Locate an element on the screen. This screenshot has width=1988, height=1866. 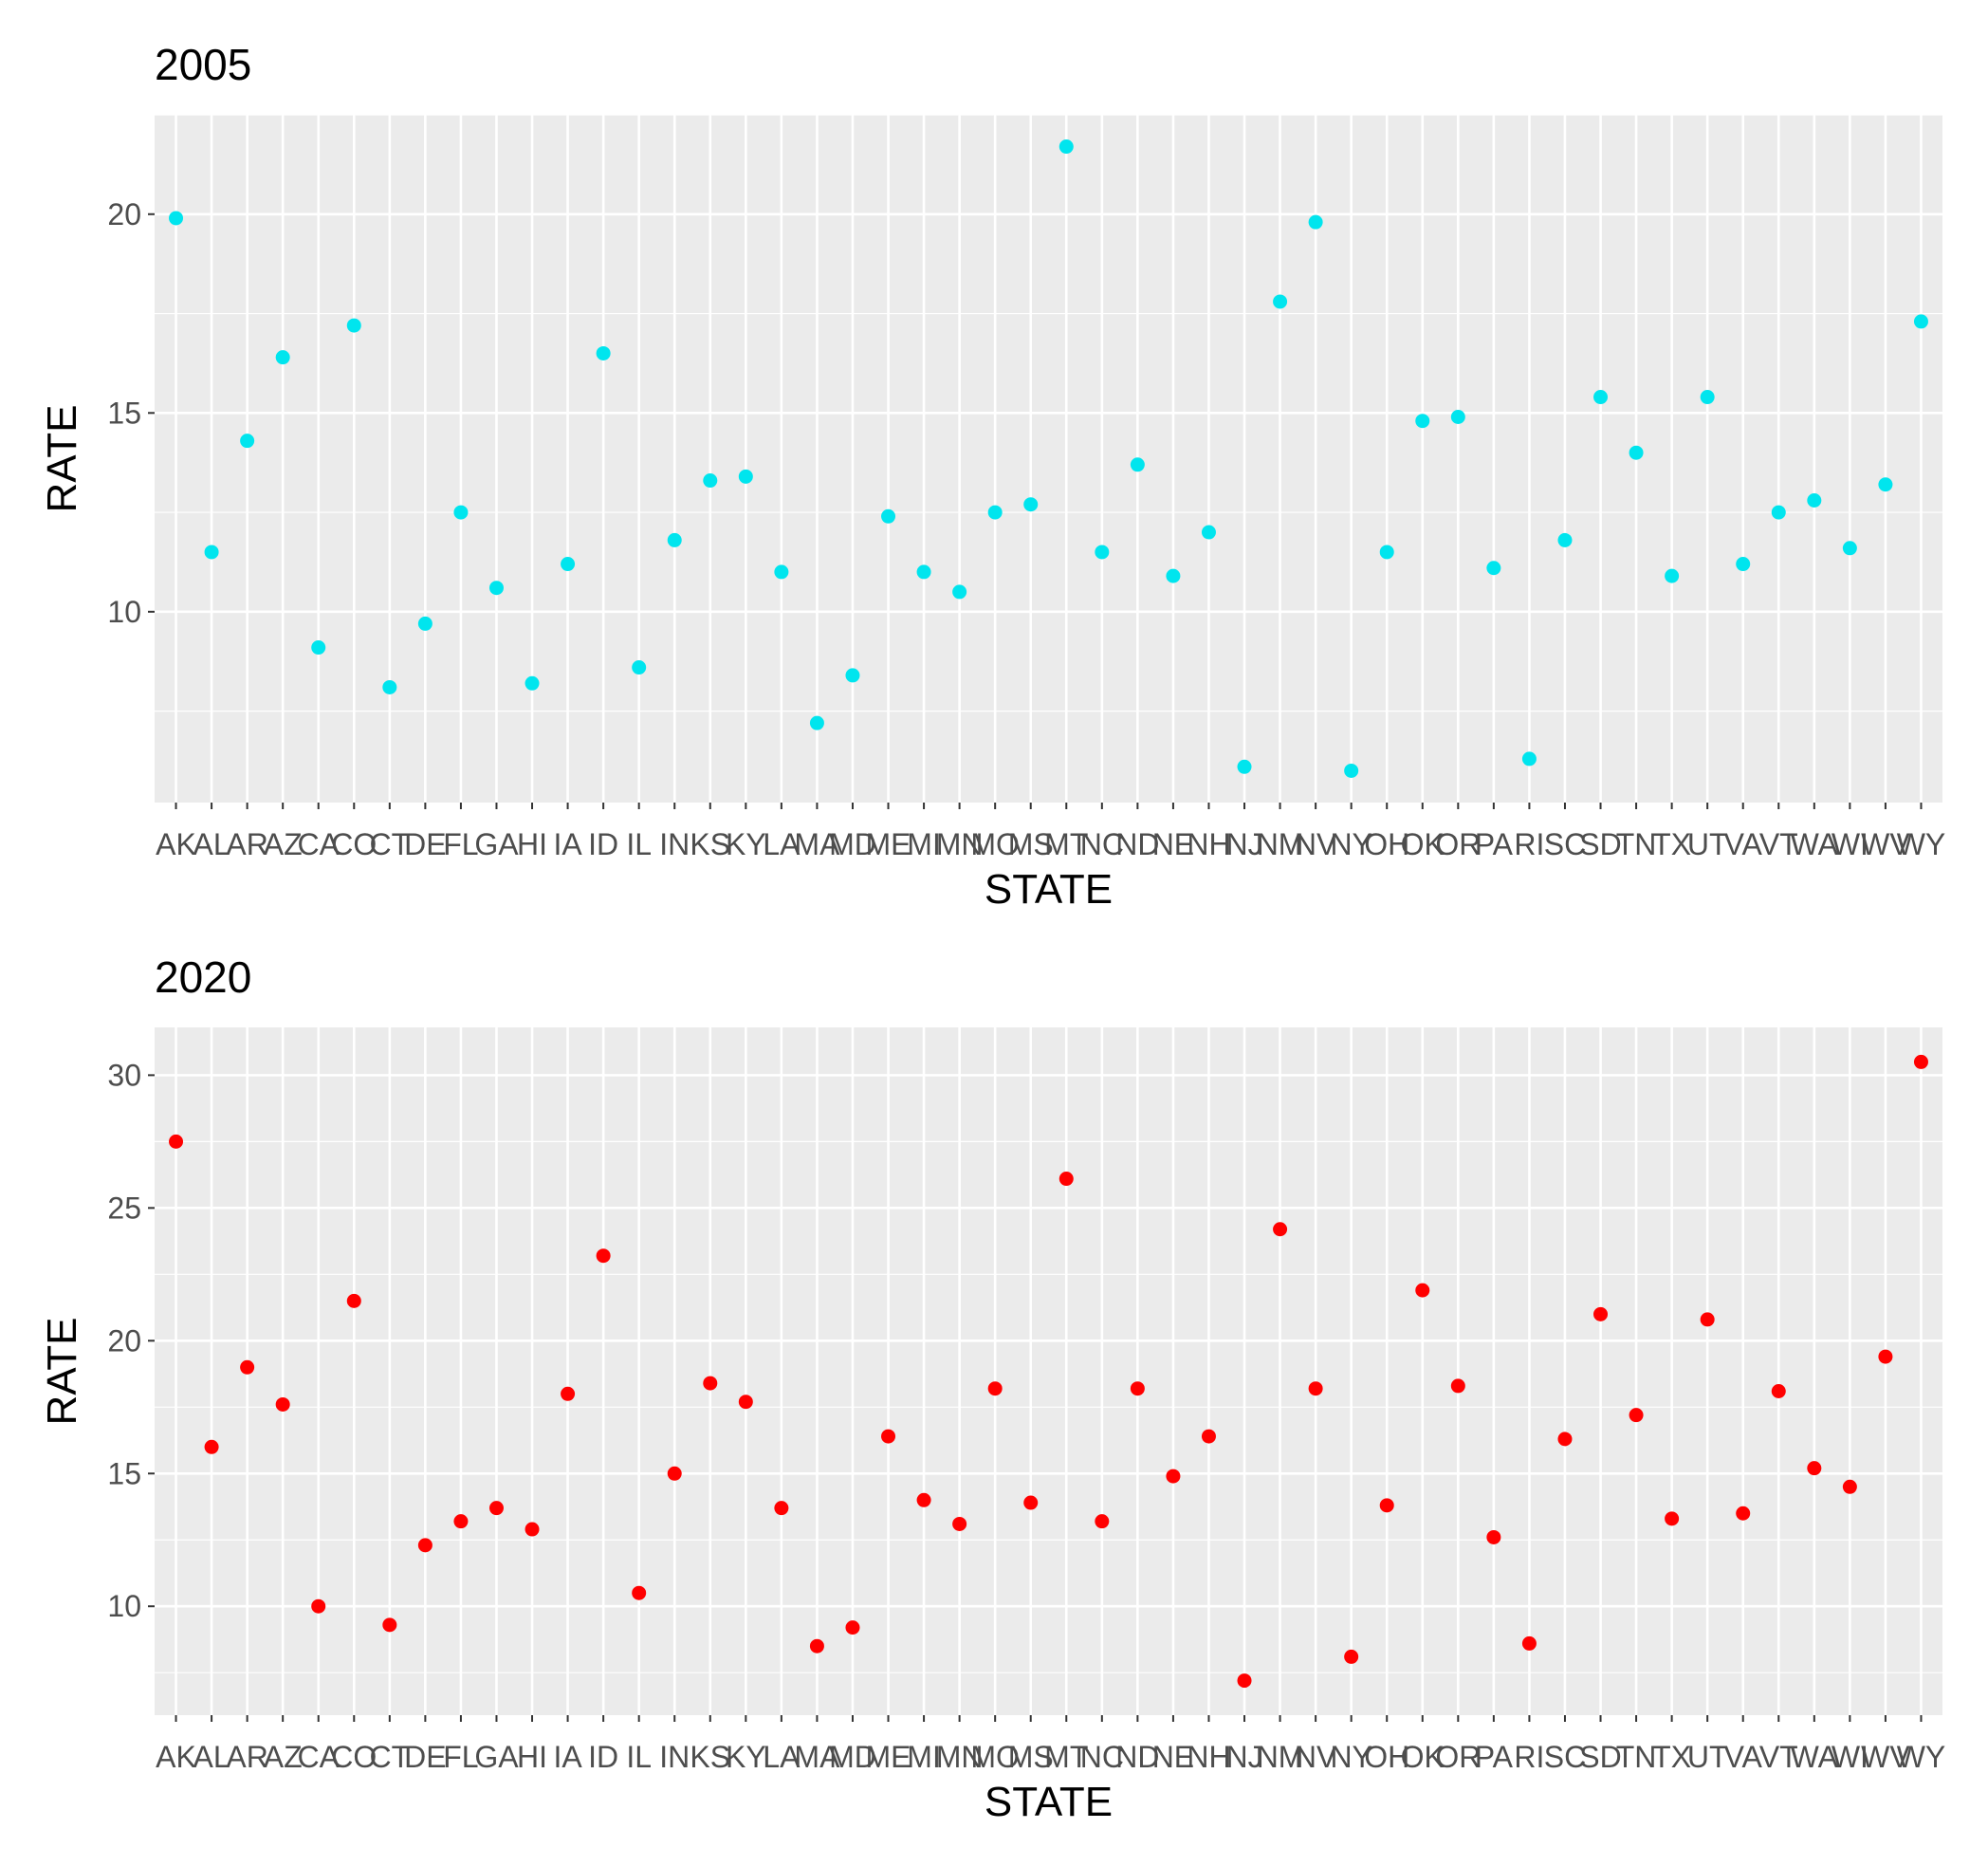
x-tick-label: CA is located at coordinates (320, 844).